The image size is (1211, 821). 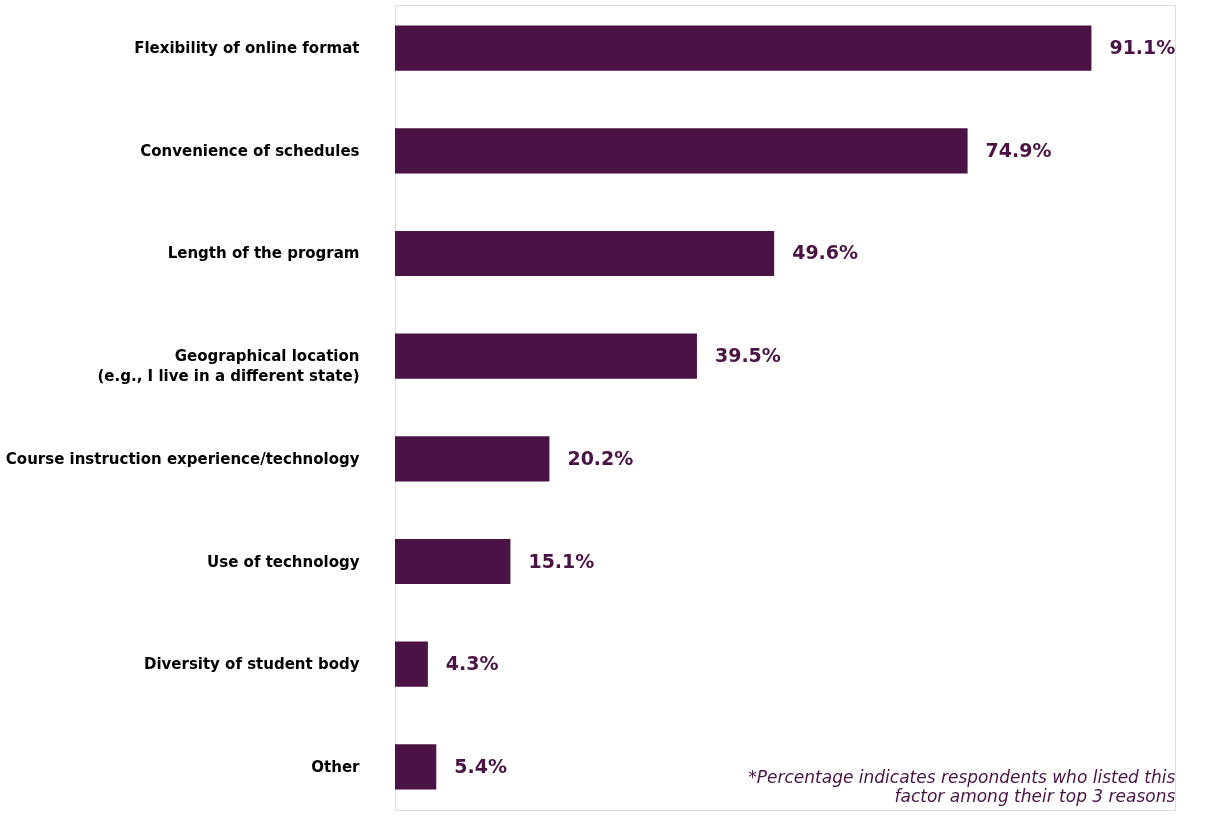 I want to click on y-tick-label: Course instruction experience/technology, so click(x=182, y=458).